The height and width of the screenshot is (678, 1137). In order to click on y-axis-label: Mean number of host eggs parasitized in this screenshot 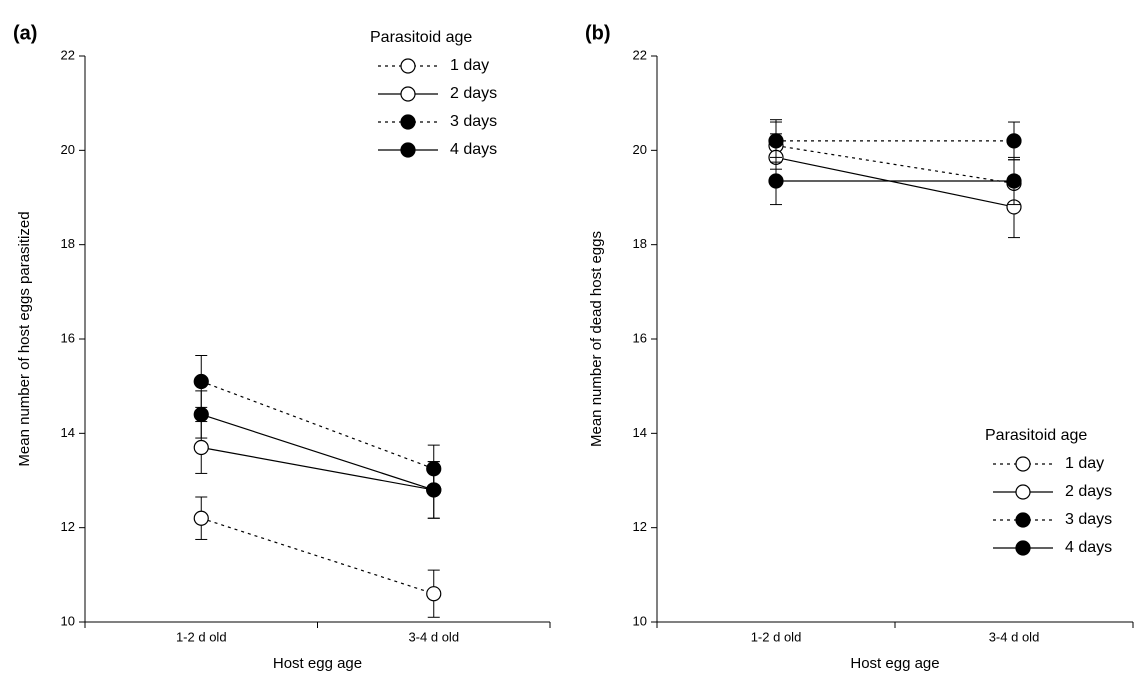, I will do `click(24, 338)`.